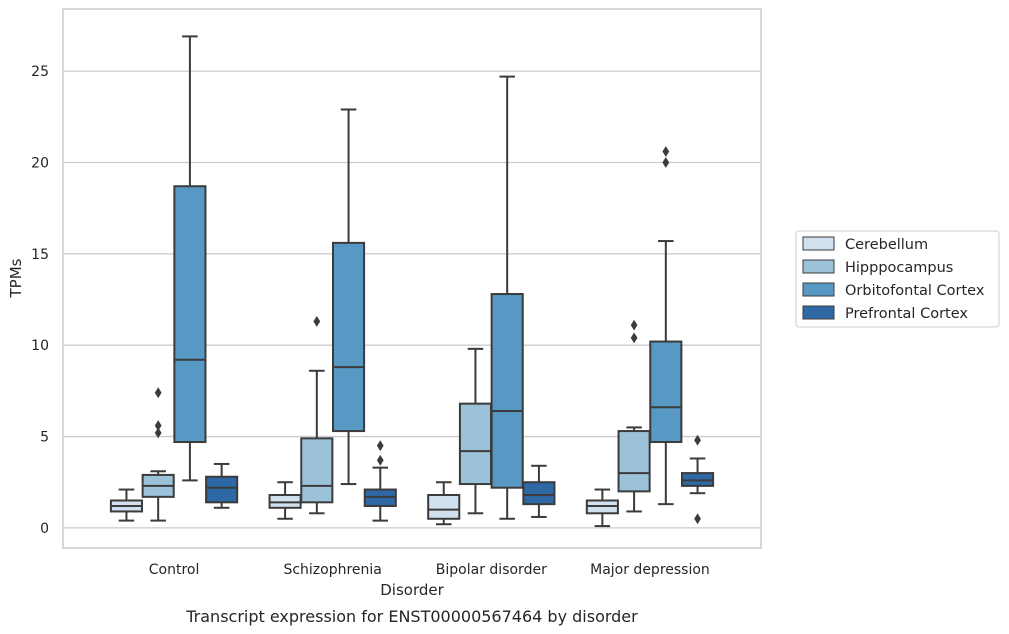 This screenshot has height=634, width=1009. Describe the element at coordinates (650, 570) in the screenshot. I see `x-tick-label: Major depression` at that location.